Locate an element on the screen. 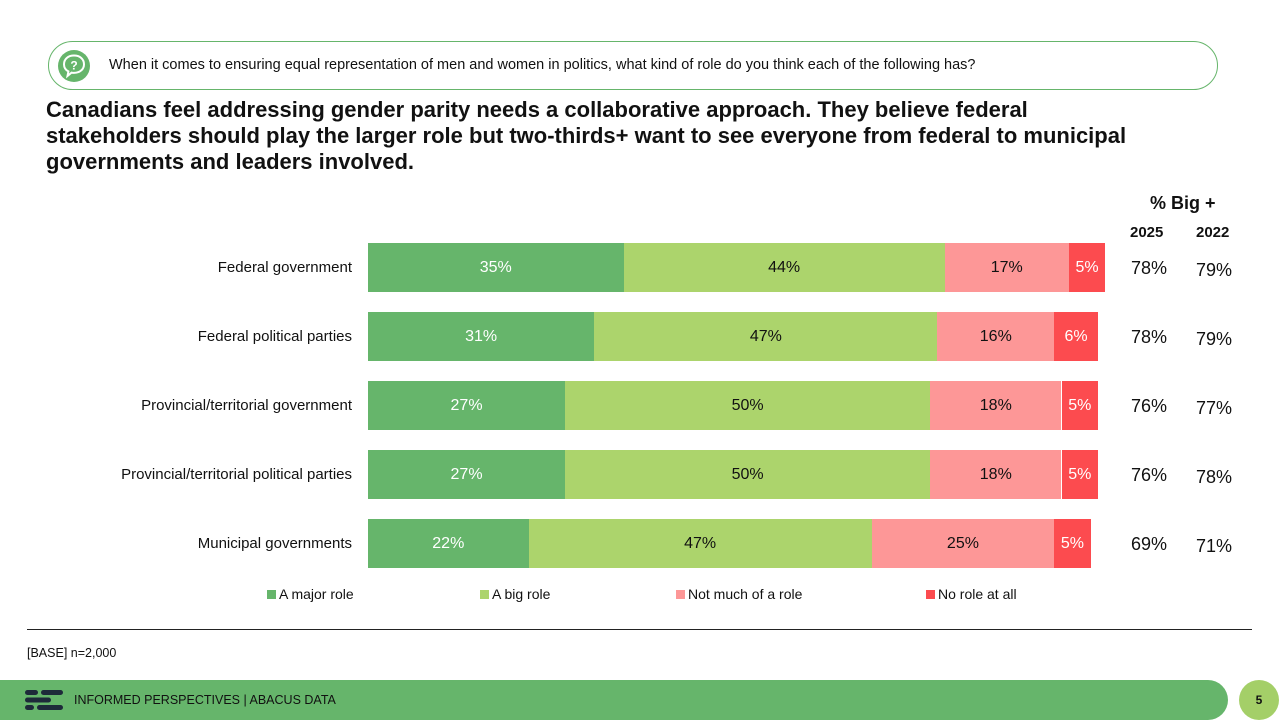 This screenshot has width=1280, height=720. summary-value-2022: 71% is located at coordinates (1214, 546).